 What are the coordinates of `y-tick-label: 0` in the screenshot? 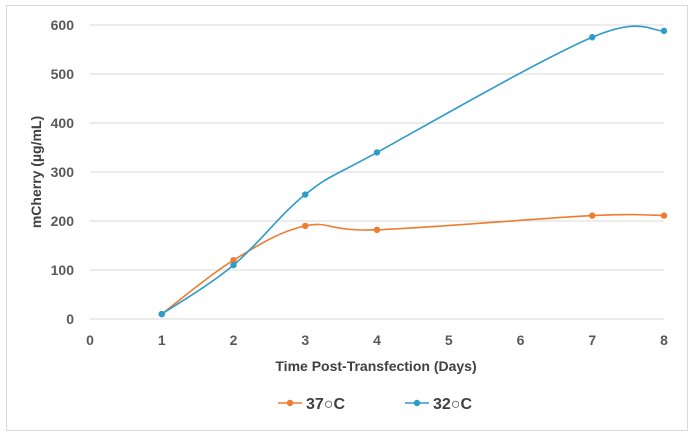 It's located at (70, 319).